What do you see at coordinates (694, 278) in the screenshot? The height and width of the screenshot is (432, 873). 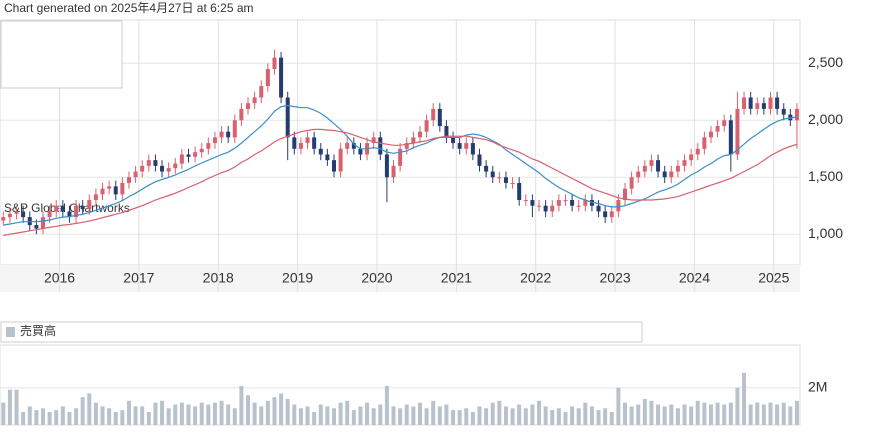 I see `x-tick-label: 2024` at bounding box center [694, 278].